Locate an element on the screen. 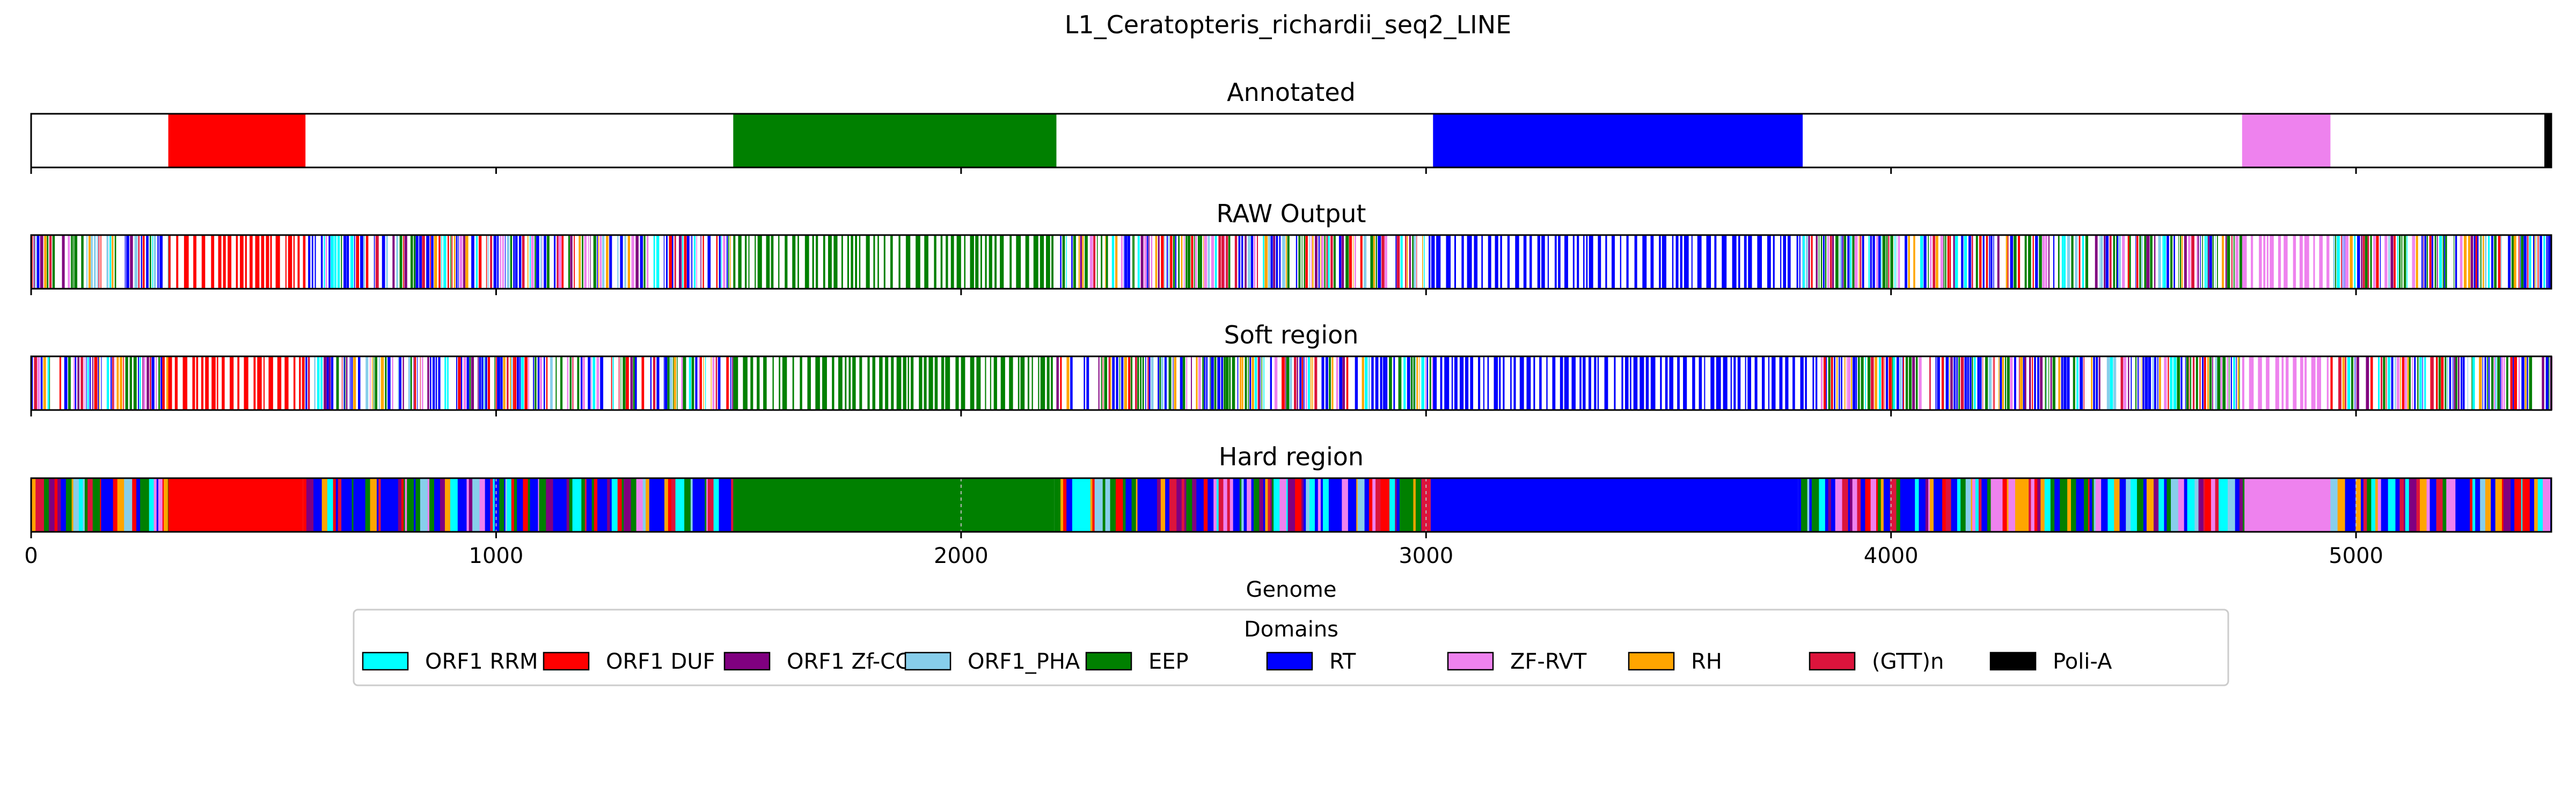 This screenshot has height=805, width=2576. legend-swatch is located at coordinates (1470, 661).